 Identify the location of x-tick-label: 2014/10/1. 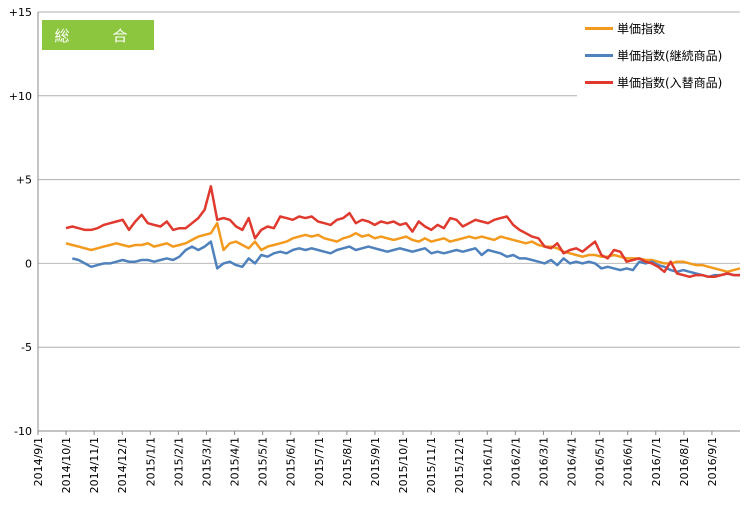
(66, 465).